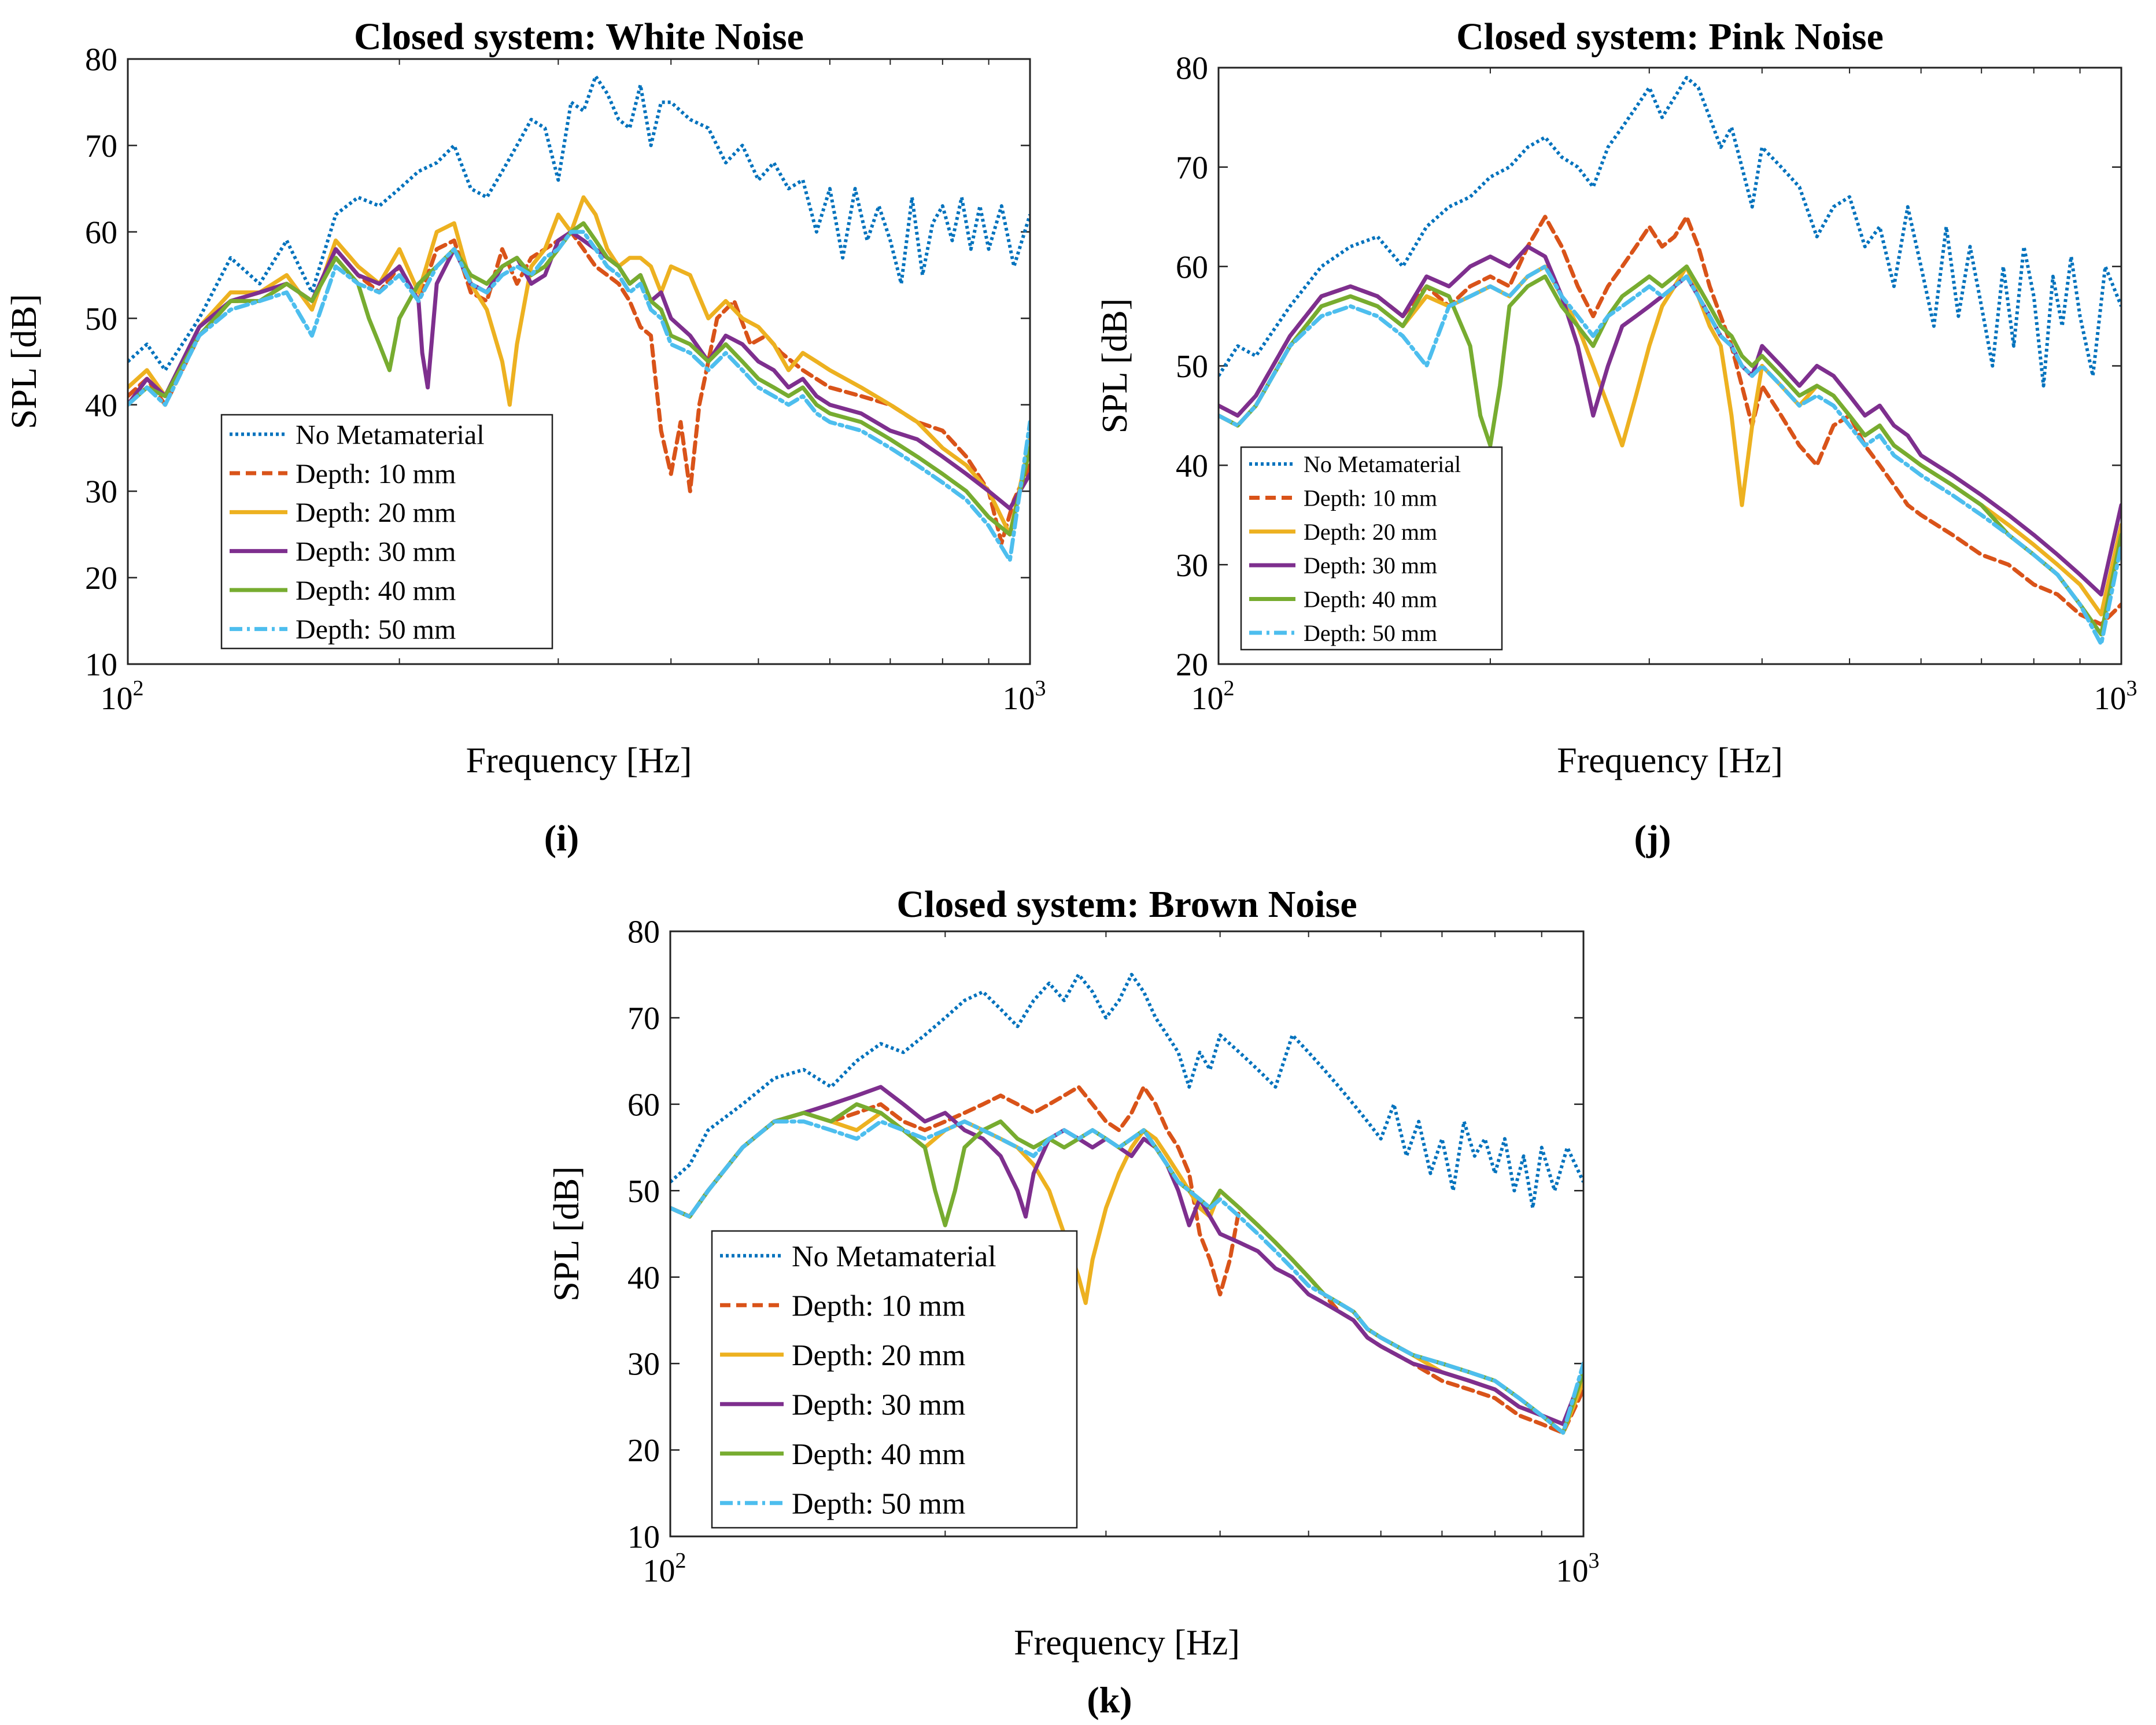 This screenshot has width=2156, height=1725. Describe the element at coordinates (1126, 904) in the screenshot. I see `chart-title: Closed system: Brown Noise` at that location.